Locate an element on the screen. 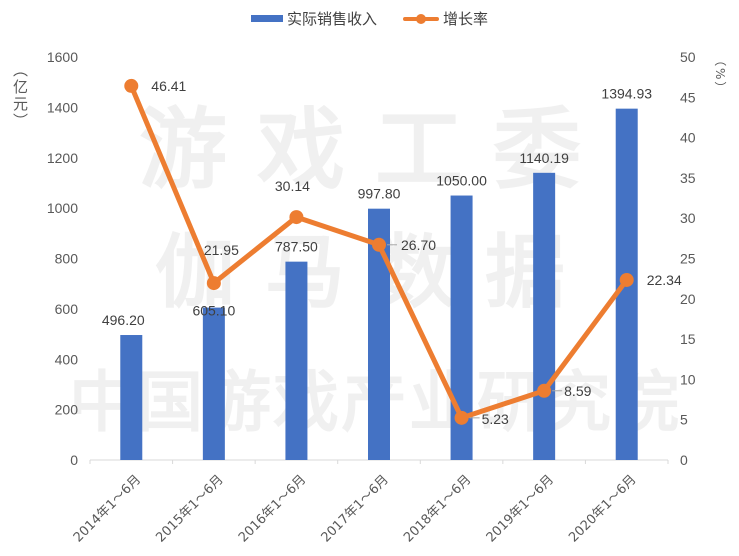 This screenshot has height=556, width=739. right-axis-tick: 20 is located at coordinates (688, 299).